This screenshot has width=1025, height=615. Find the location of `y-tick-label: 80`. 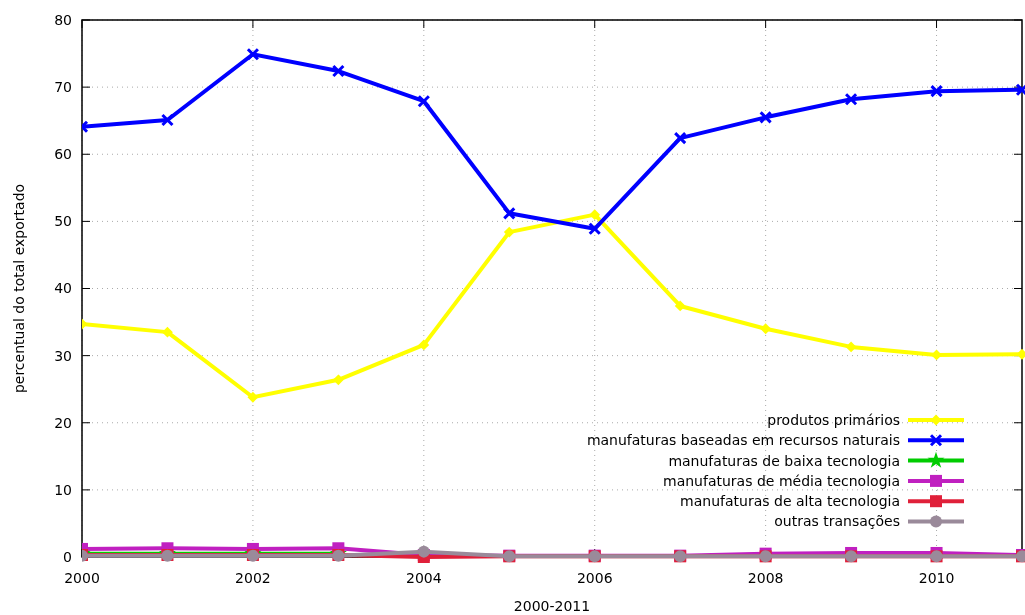

y-tick-label: 80 is located at coordinates (63, 19).